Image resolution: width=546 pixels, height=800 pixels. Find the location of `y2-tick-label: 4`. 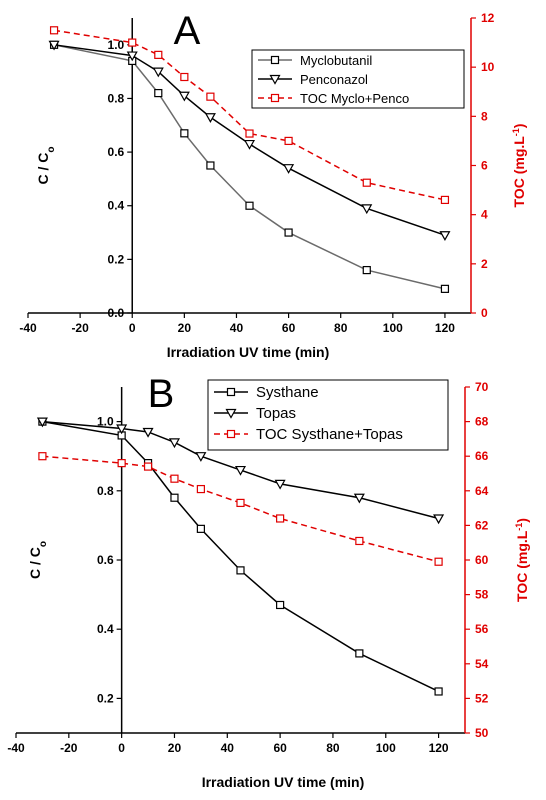

y2-tick-label: 4 is located at coordinates (484, 215).